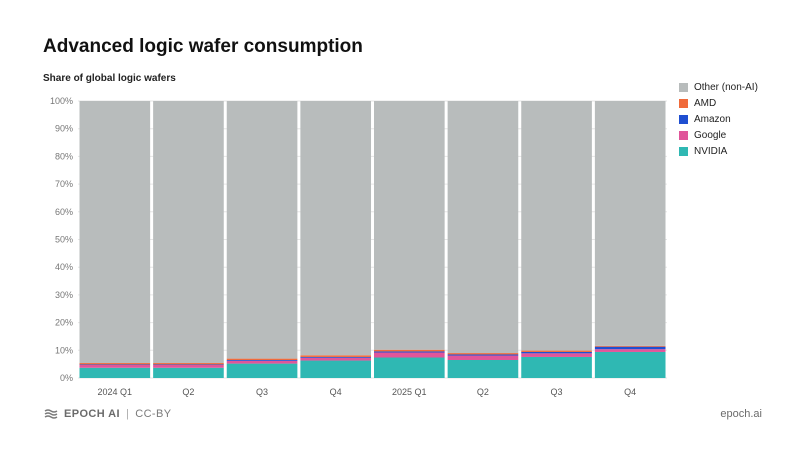  What do you see at coordinates (409, 392) in the screenshot?
I see `x-tick-label: 2025 Q1` at bounding box center [409, 392].